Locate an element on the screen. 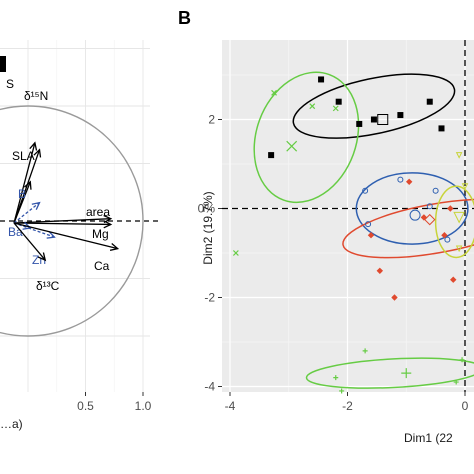  y-tick-label: 0% is located at coordinates (207, 209).